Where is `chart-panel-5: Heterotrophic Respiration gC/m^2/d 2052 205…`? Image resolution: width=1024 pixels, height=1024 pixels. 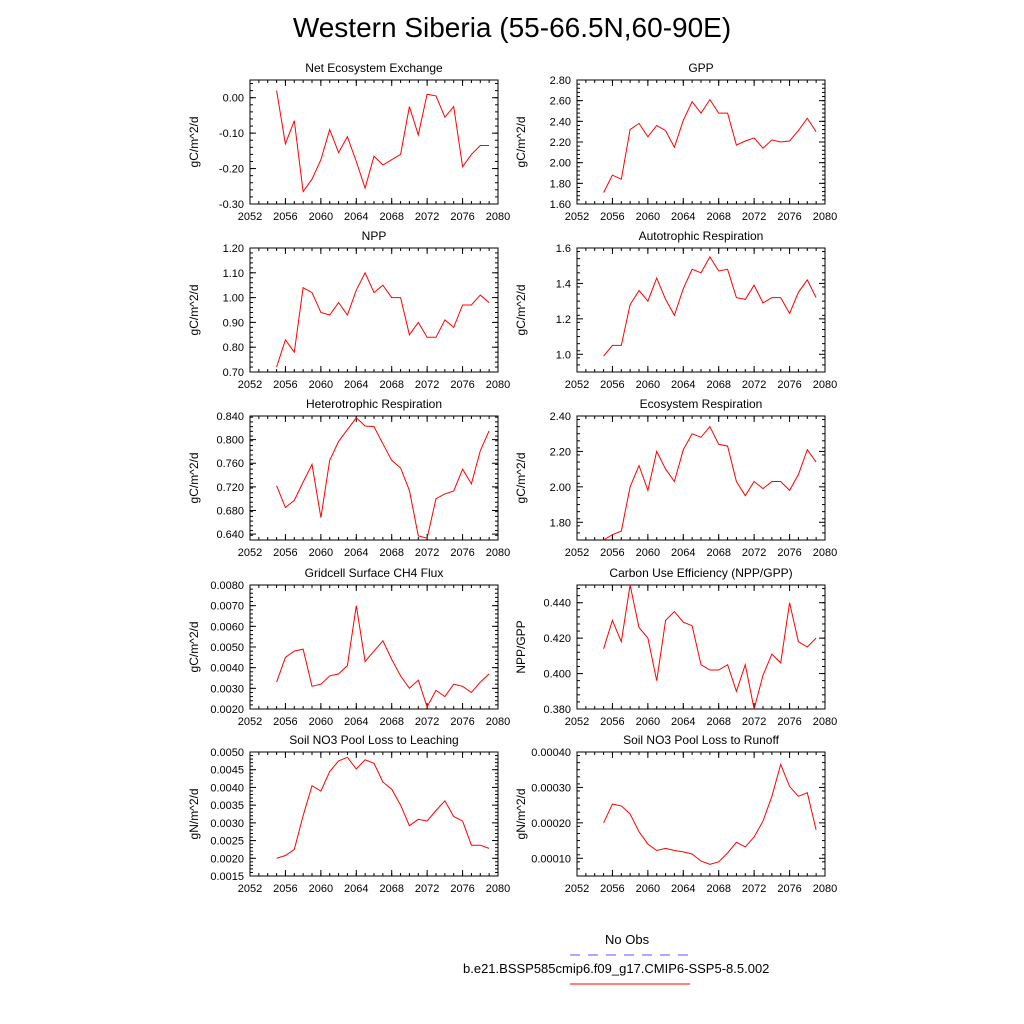 chart-panel-5: Heterotrophic Respiration gC/m^2/d 2052 205… is located at coordinates (348, 478).